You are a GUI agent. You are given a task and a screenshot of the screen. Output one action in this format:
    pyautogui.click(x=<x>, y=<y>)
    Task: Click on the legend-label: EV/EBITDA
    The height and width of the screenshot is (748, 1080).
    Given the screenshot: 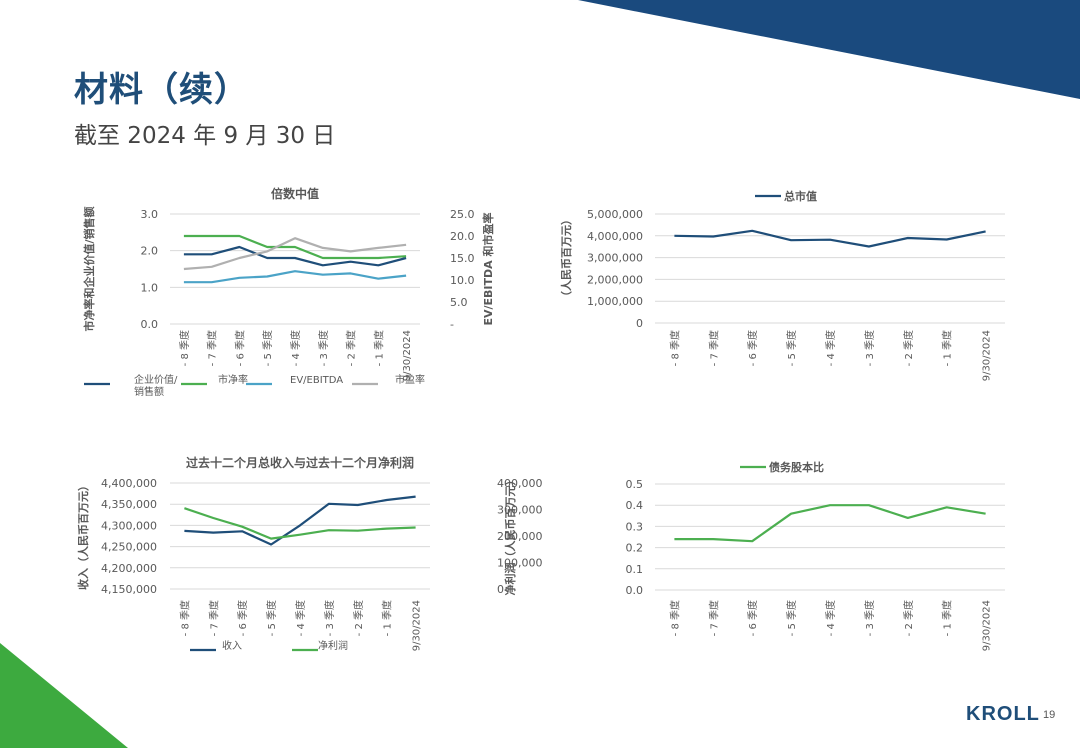 What is the action you would take?
    pyautogui.click(x=316, y=380)
    